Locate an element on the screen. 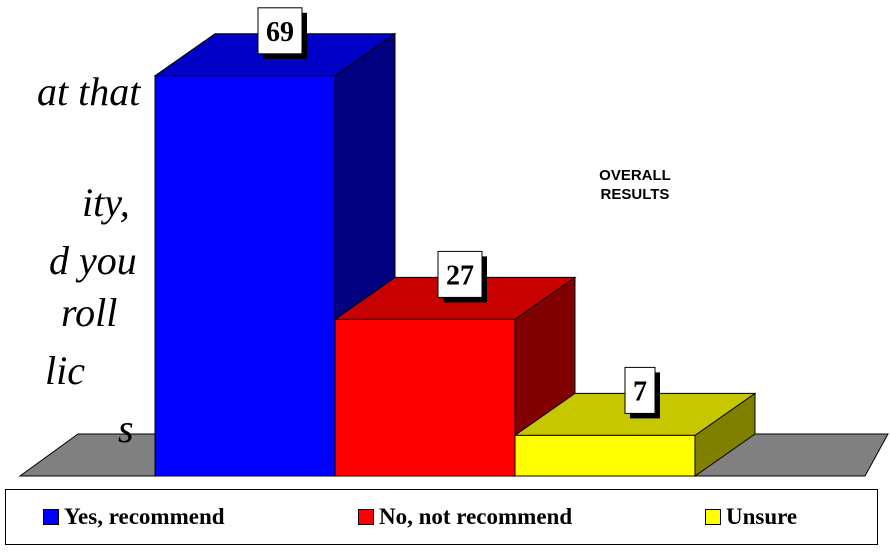  legend-swatch-yes is located at coordinates (51, 517).